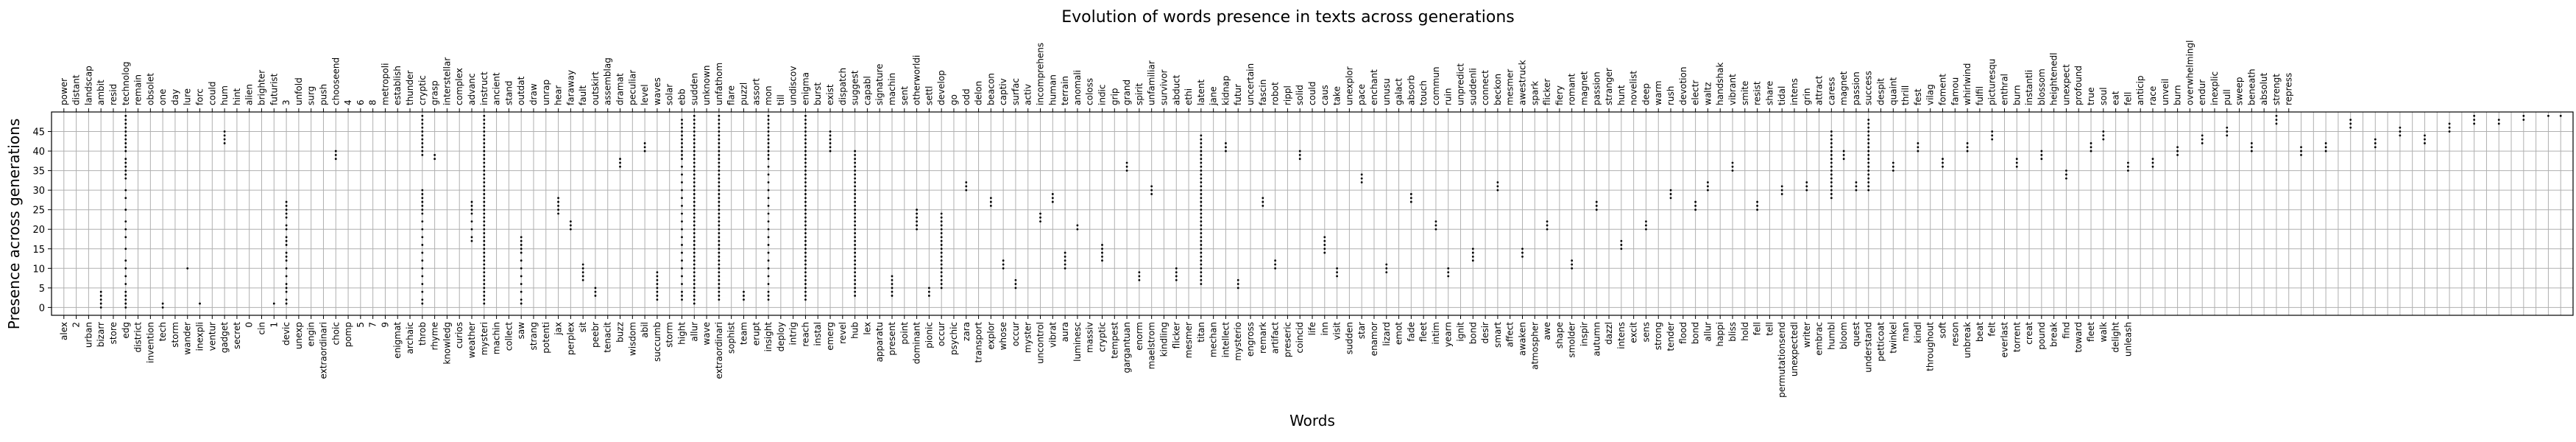 This screenshot has height=442, width=2576. What do you see at coordinates (1559, 95) in the screenshot?
I see `x-tick-label-top: fiery` at bounding box center [1559, 95].